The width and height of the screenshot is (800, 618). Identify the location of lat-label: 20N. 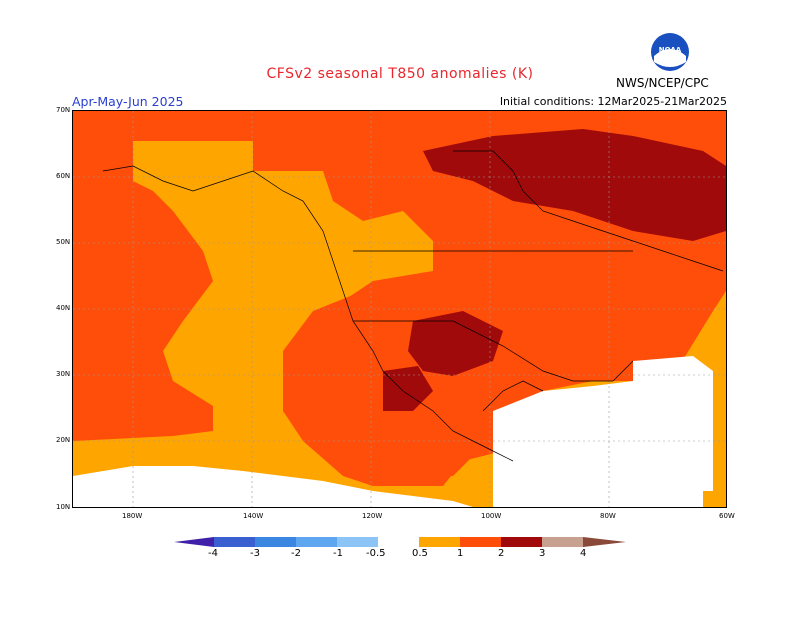
(63, 440).